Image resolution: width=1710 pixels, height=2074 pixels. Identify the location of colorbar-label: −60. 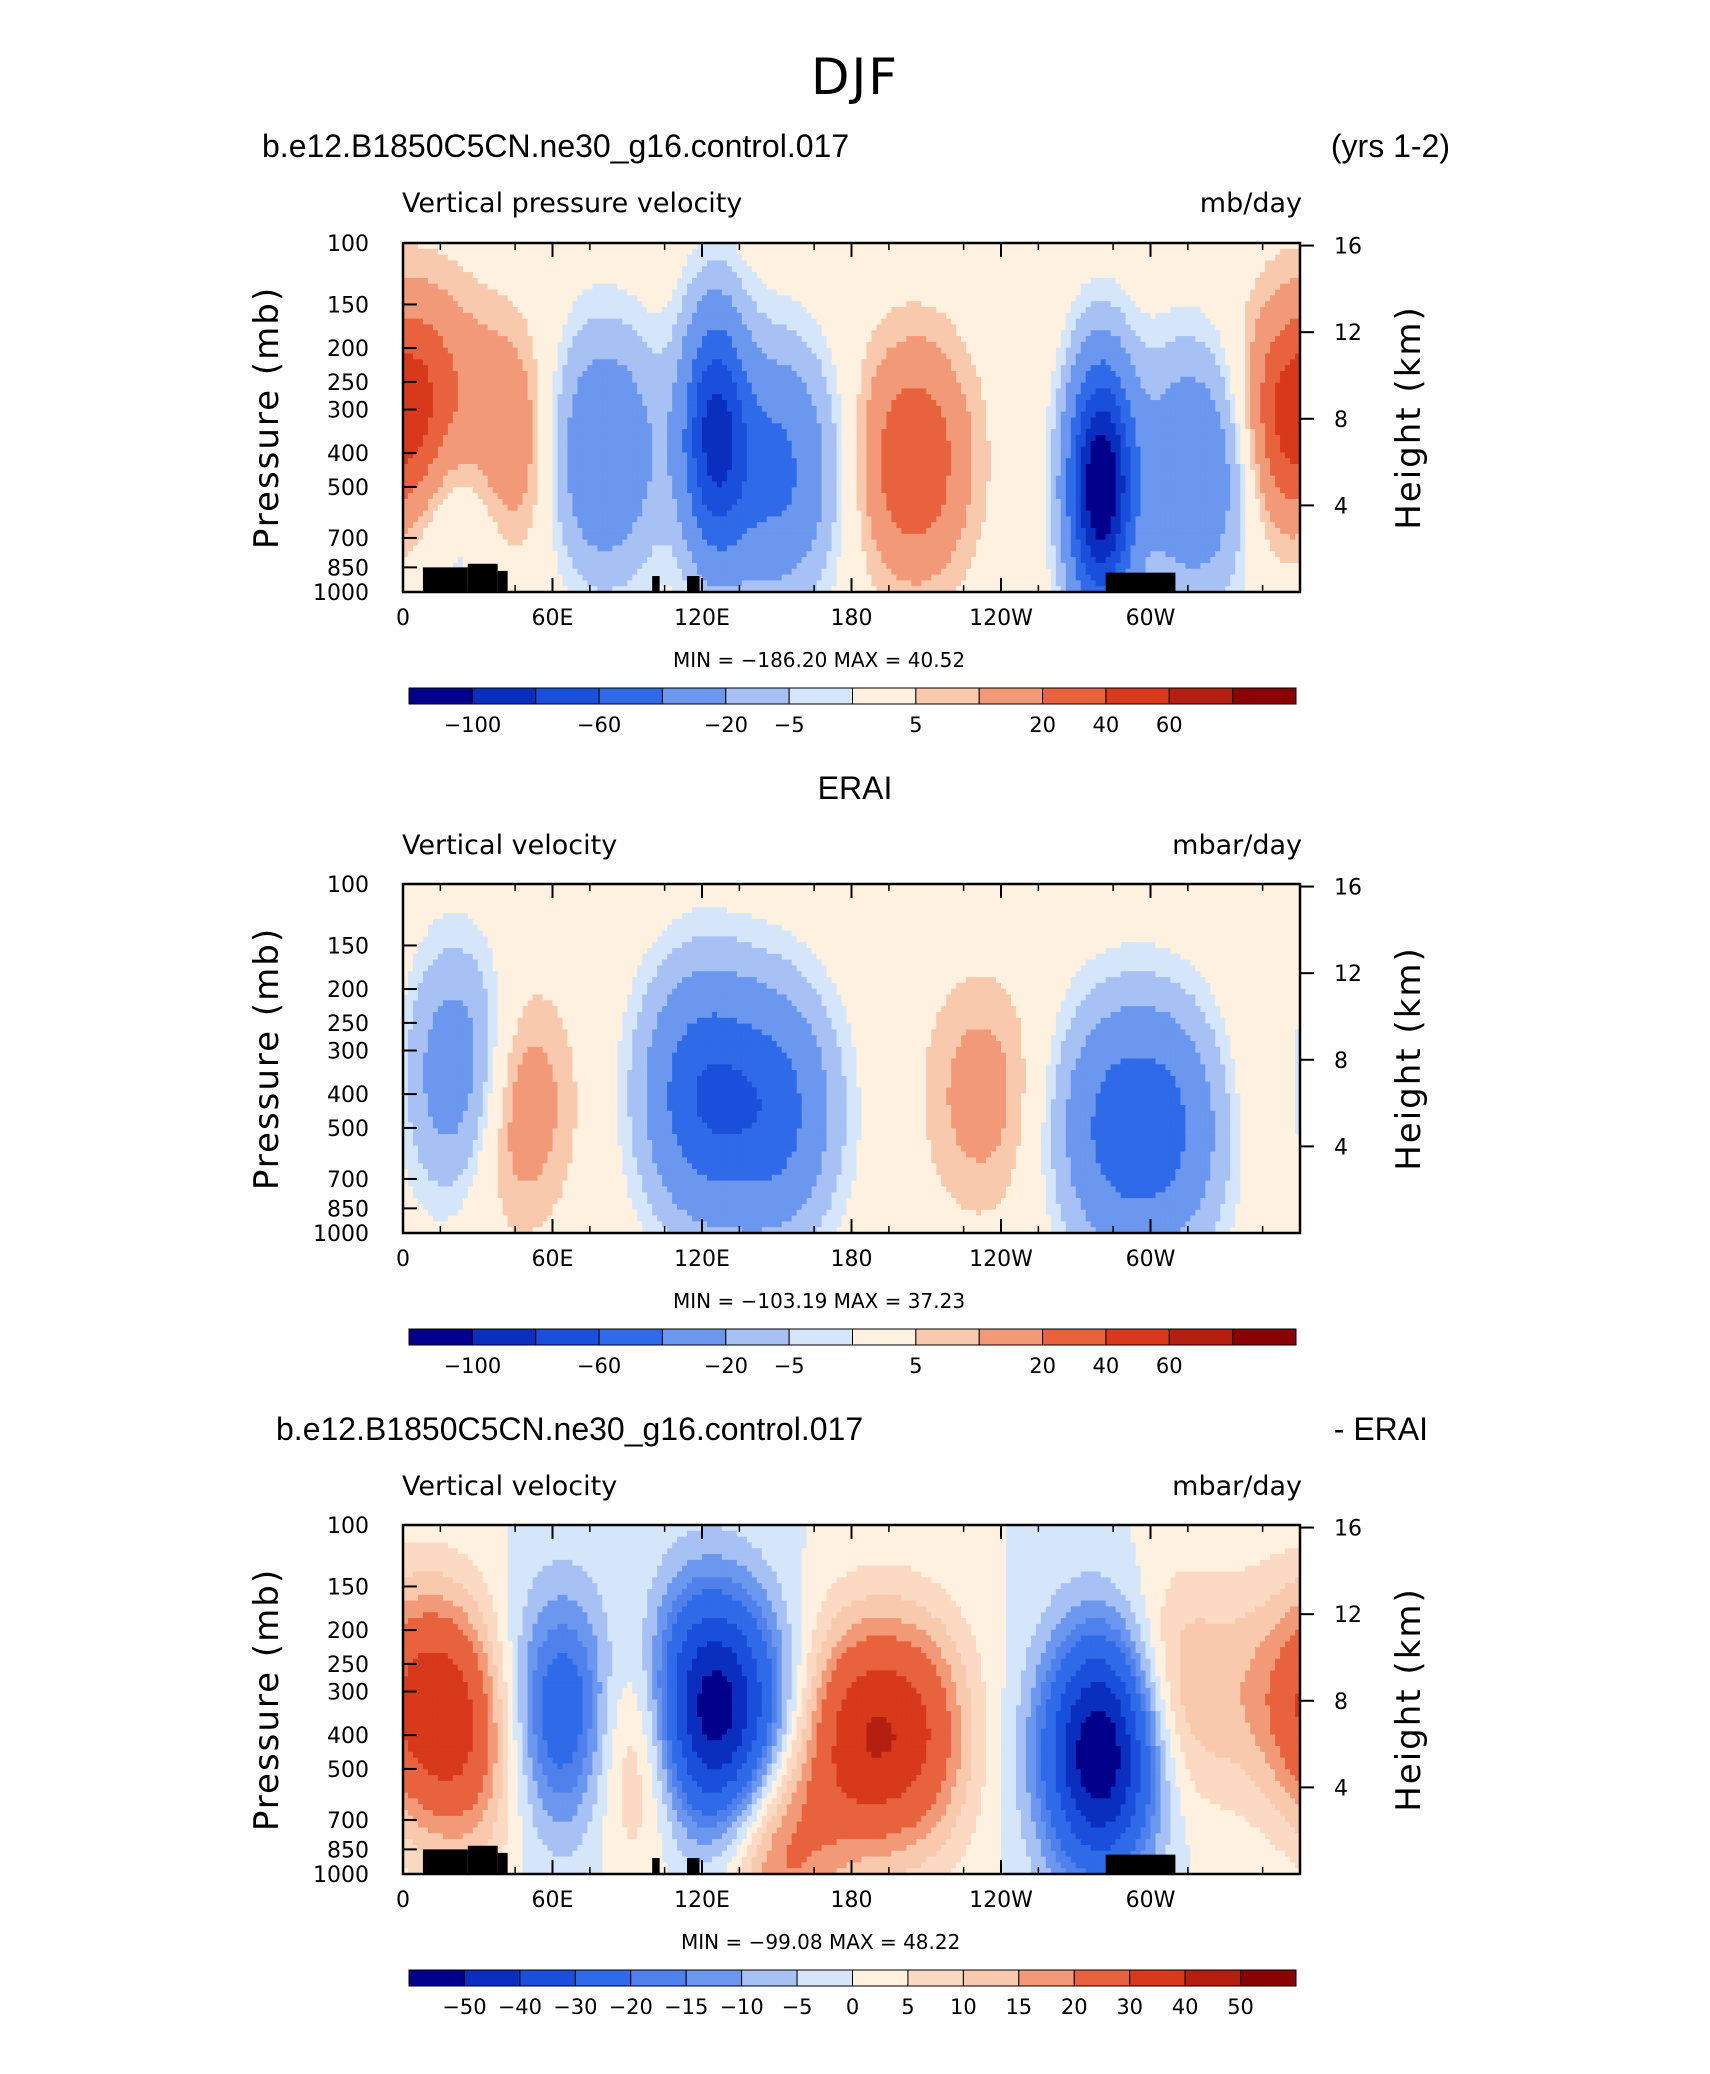
(599, 1366).